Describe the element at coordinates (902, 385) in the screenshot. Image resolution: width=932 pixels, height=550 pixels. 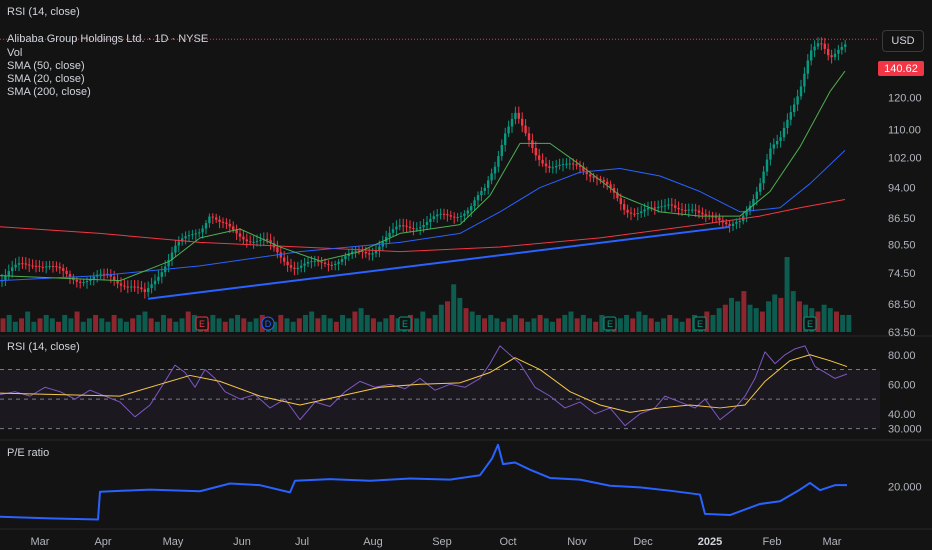
I see `rsi-axis-tick: 60.00` at that location.